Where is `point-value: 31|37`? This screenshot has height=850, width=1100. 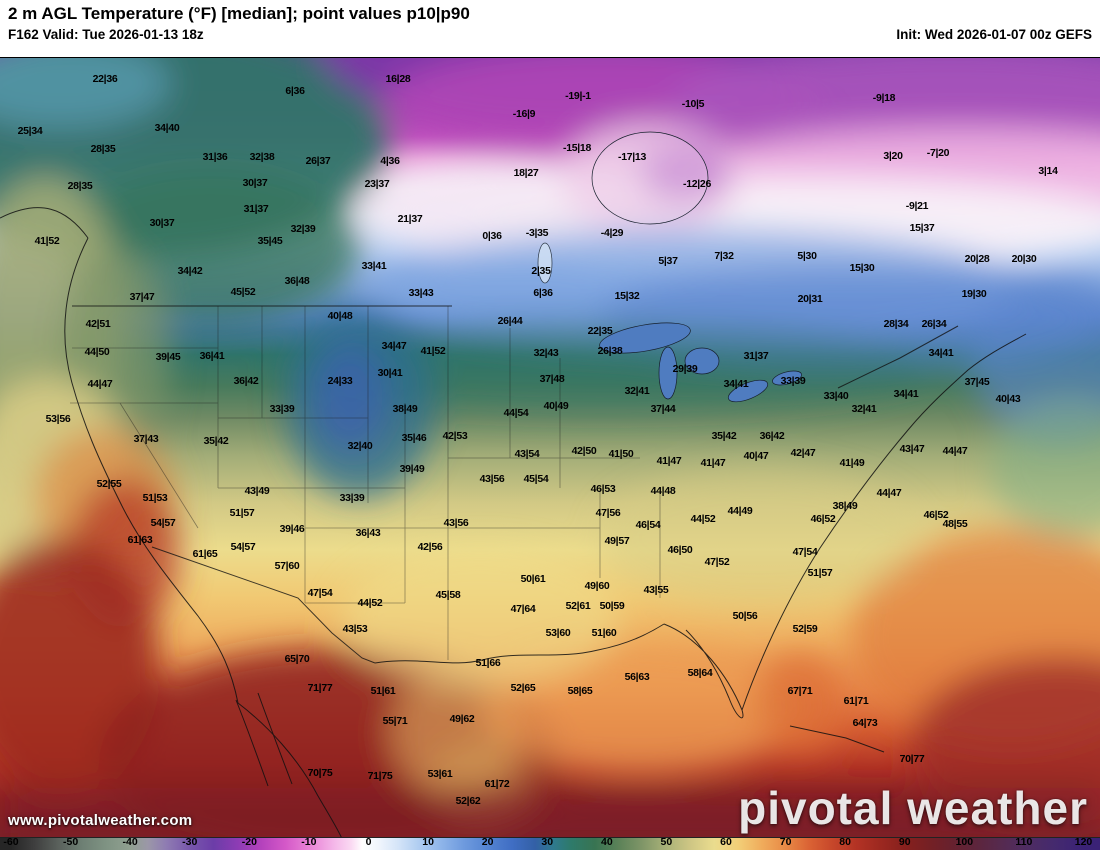 point-value: 31|37 is located at coordinates (256, 209).